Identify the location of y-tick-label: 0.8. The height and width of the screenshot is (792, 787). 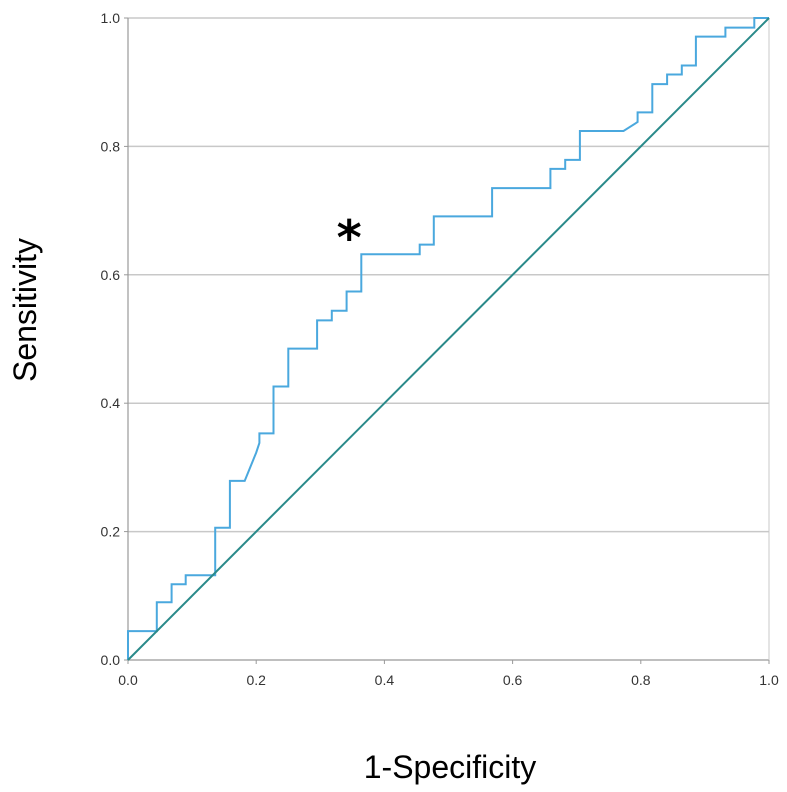
(111, 146).